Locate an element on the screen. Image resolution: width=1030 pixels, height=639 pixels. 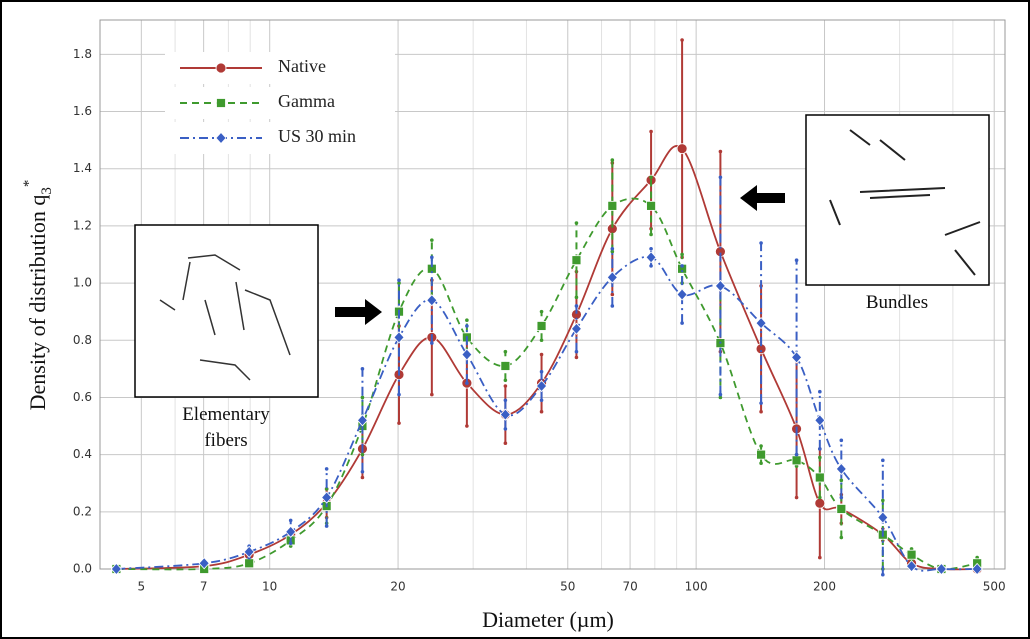
annotation: fibers is located at coordinates (225, 440).